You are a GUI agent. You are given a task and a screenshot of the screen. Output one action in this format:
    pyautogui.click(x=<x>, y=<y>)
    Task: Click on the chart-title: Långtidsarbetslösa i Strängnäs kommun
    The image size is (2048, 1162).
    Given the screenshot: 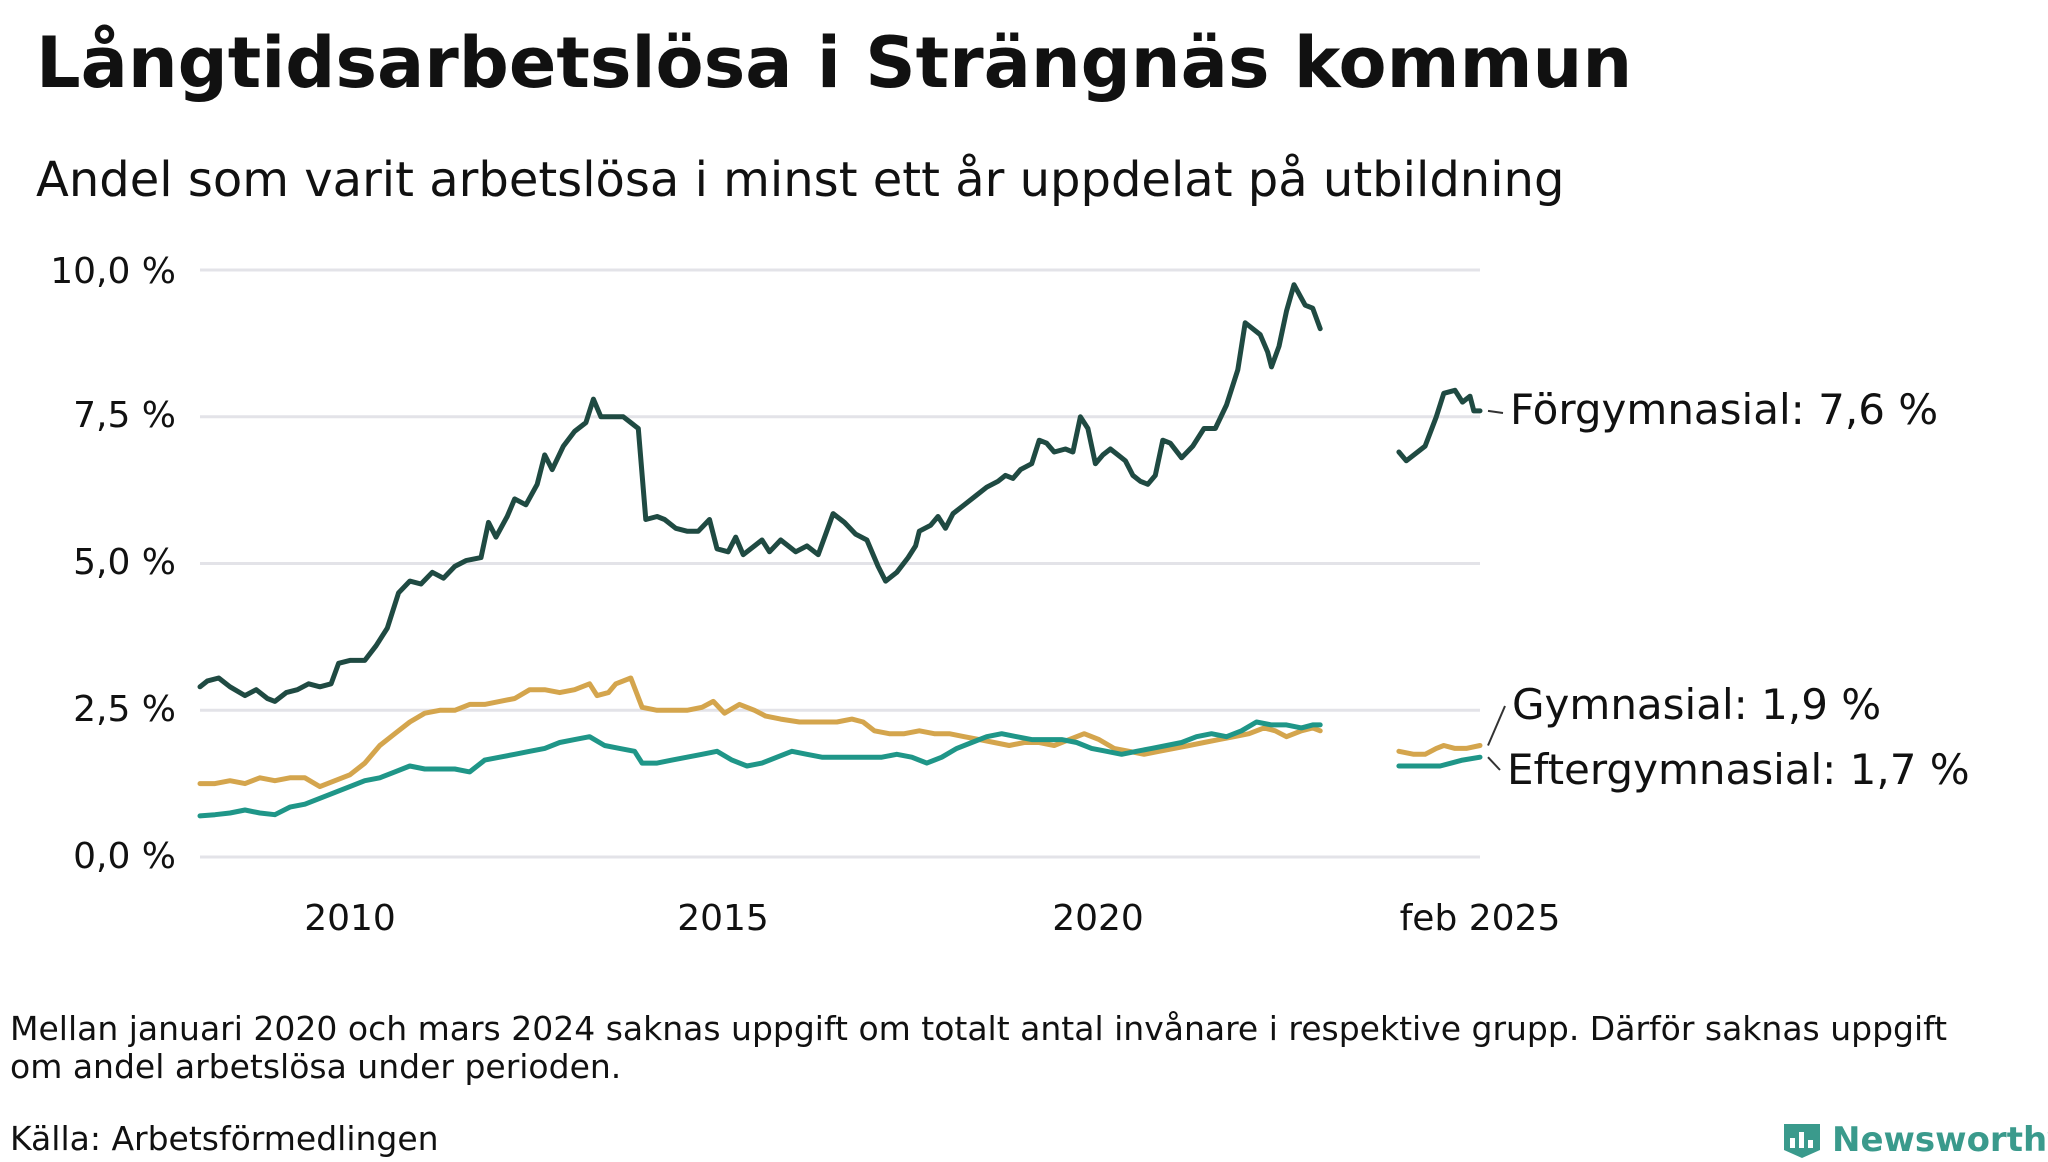 What is the action you would take?
    pyautogui.click(x=834, y=63)
    